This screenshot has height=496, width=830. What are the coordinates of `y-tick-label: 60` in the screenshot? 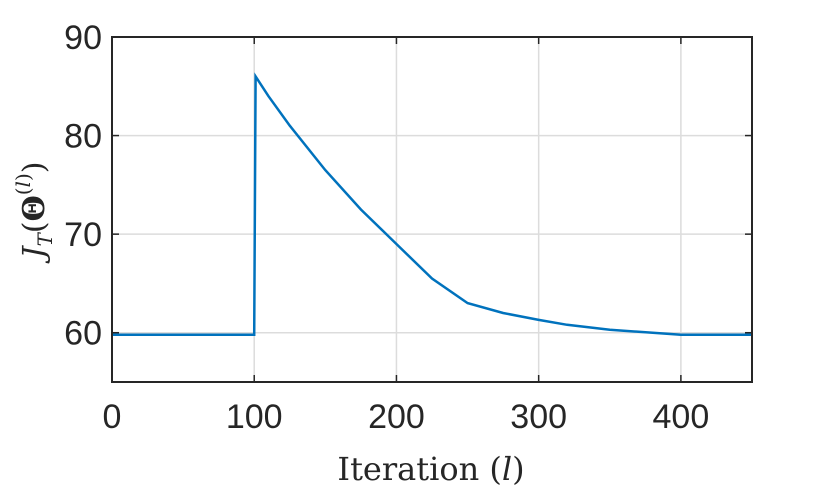 It's located at (83, 334).